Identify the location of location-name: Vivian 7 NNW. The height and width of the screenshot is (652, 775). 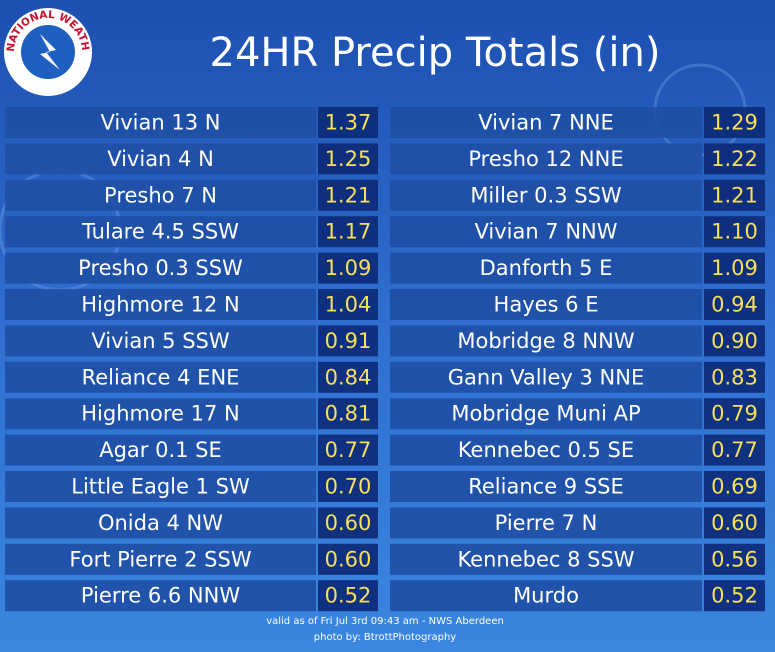
(545, 232).